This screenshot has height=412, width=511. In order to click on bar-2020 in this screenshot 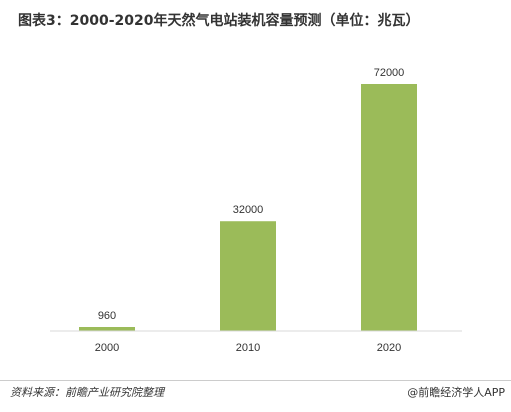, I will do `click(389, 207)`.